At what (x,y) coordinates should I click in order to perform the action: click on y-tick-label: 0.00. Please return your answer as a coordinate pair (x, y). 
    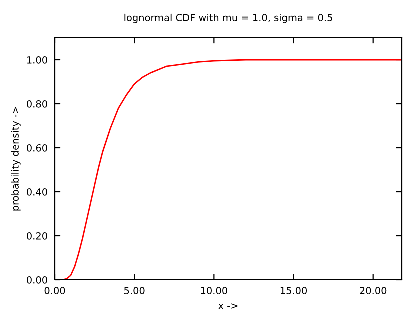
    Looking at the image, I should click on (37, 280).